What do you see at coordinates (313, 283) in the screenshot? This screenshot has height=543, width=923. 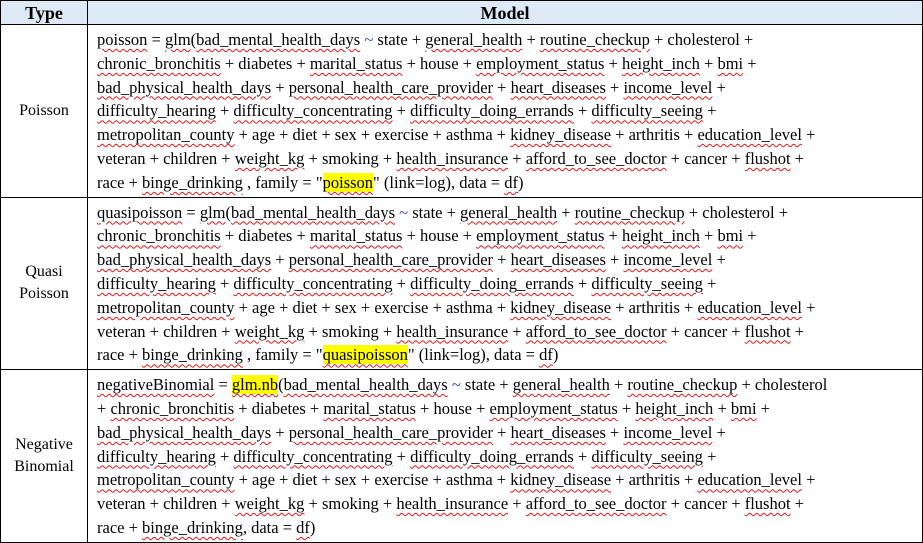 I see `spellcheck-word: difficulty_concentrating` at bounding box center [313, 283].